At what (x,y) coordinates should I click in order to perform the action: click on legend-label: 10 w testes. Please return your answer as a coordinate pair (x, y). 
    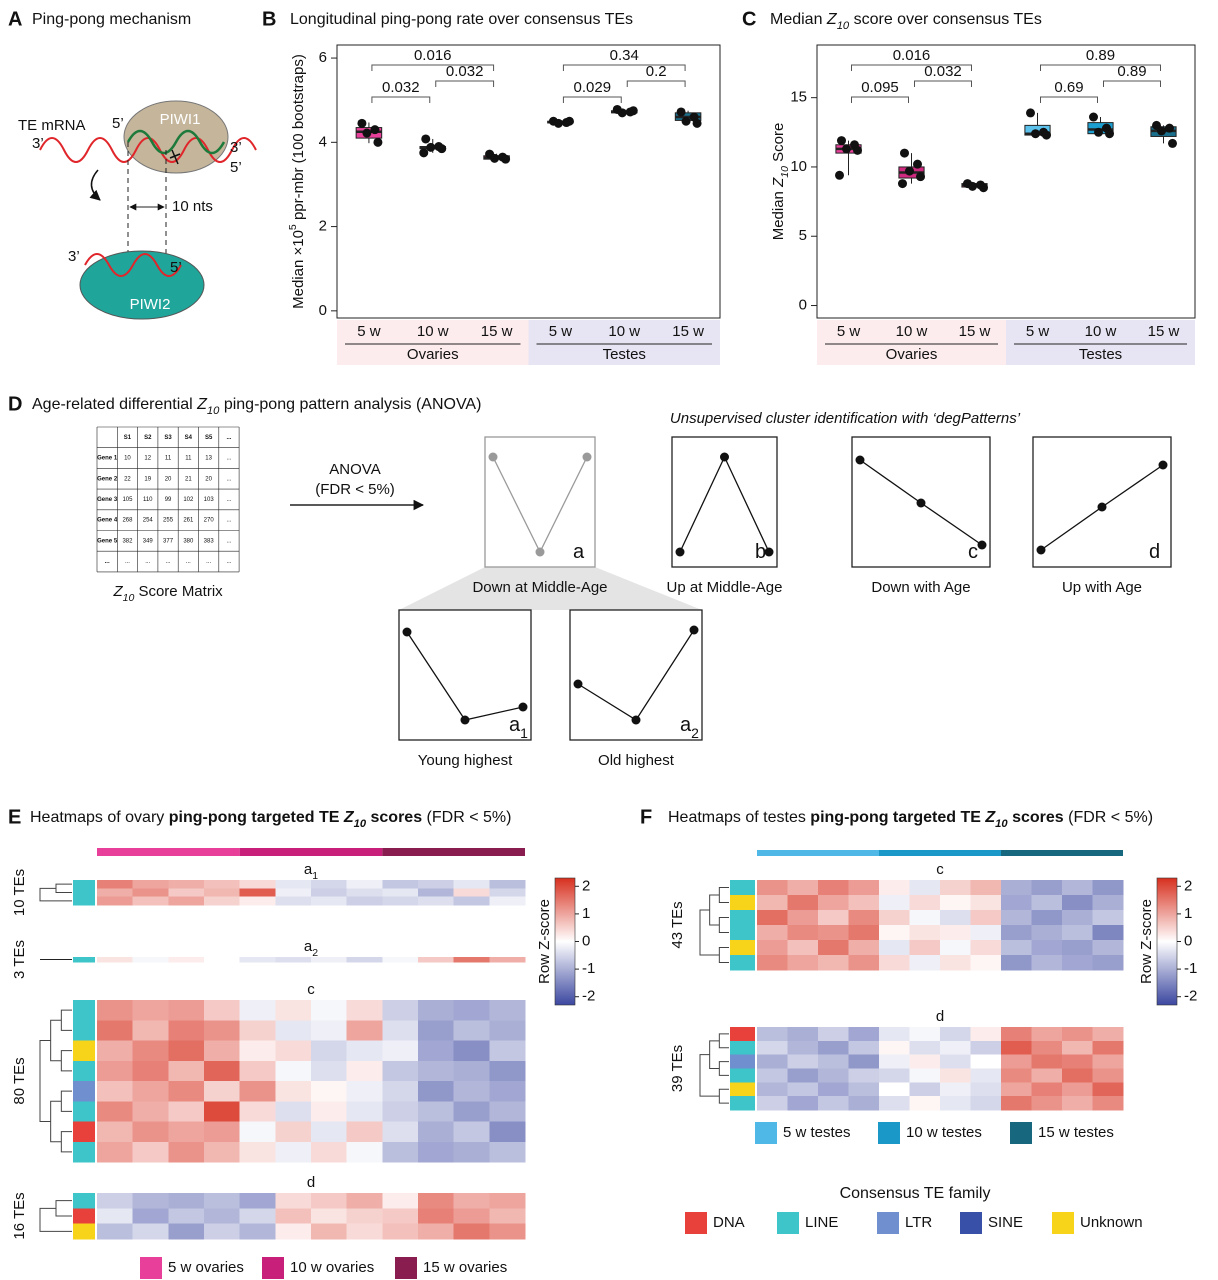
    Looking at the image, I should click on (944, 1132).